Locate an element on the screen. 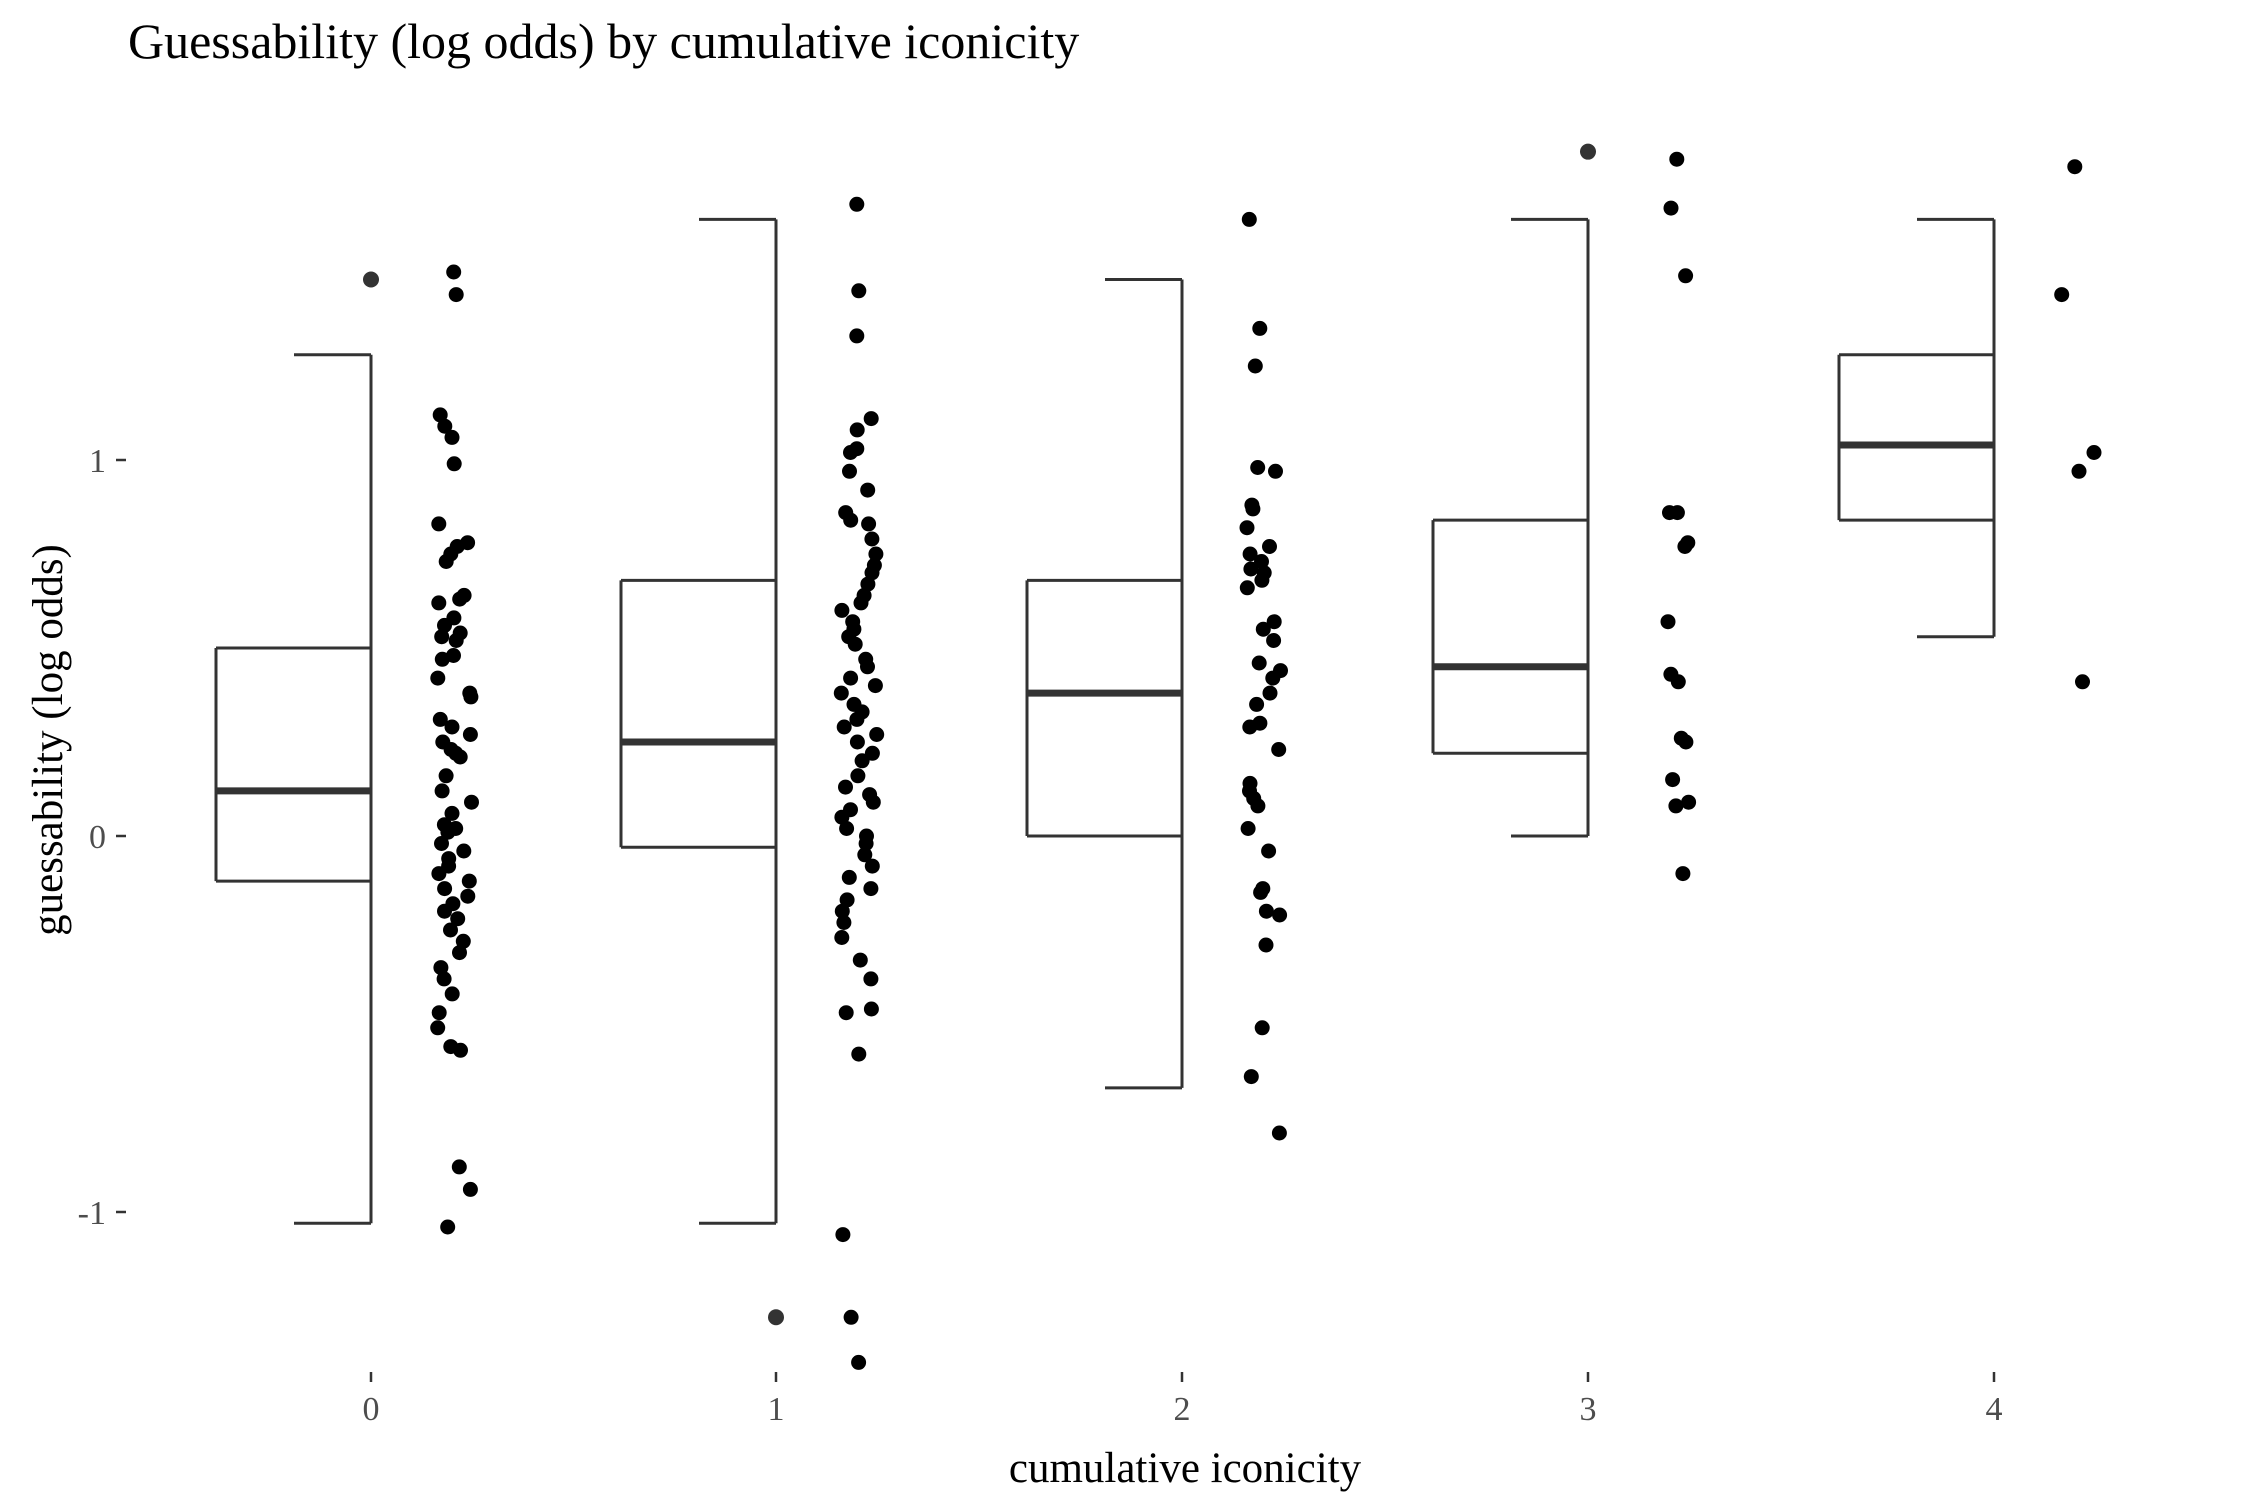 The image size is (2250, 1500). x-tick-label: 2 is located at coordinates (1182, 1409).